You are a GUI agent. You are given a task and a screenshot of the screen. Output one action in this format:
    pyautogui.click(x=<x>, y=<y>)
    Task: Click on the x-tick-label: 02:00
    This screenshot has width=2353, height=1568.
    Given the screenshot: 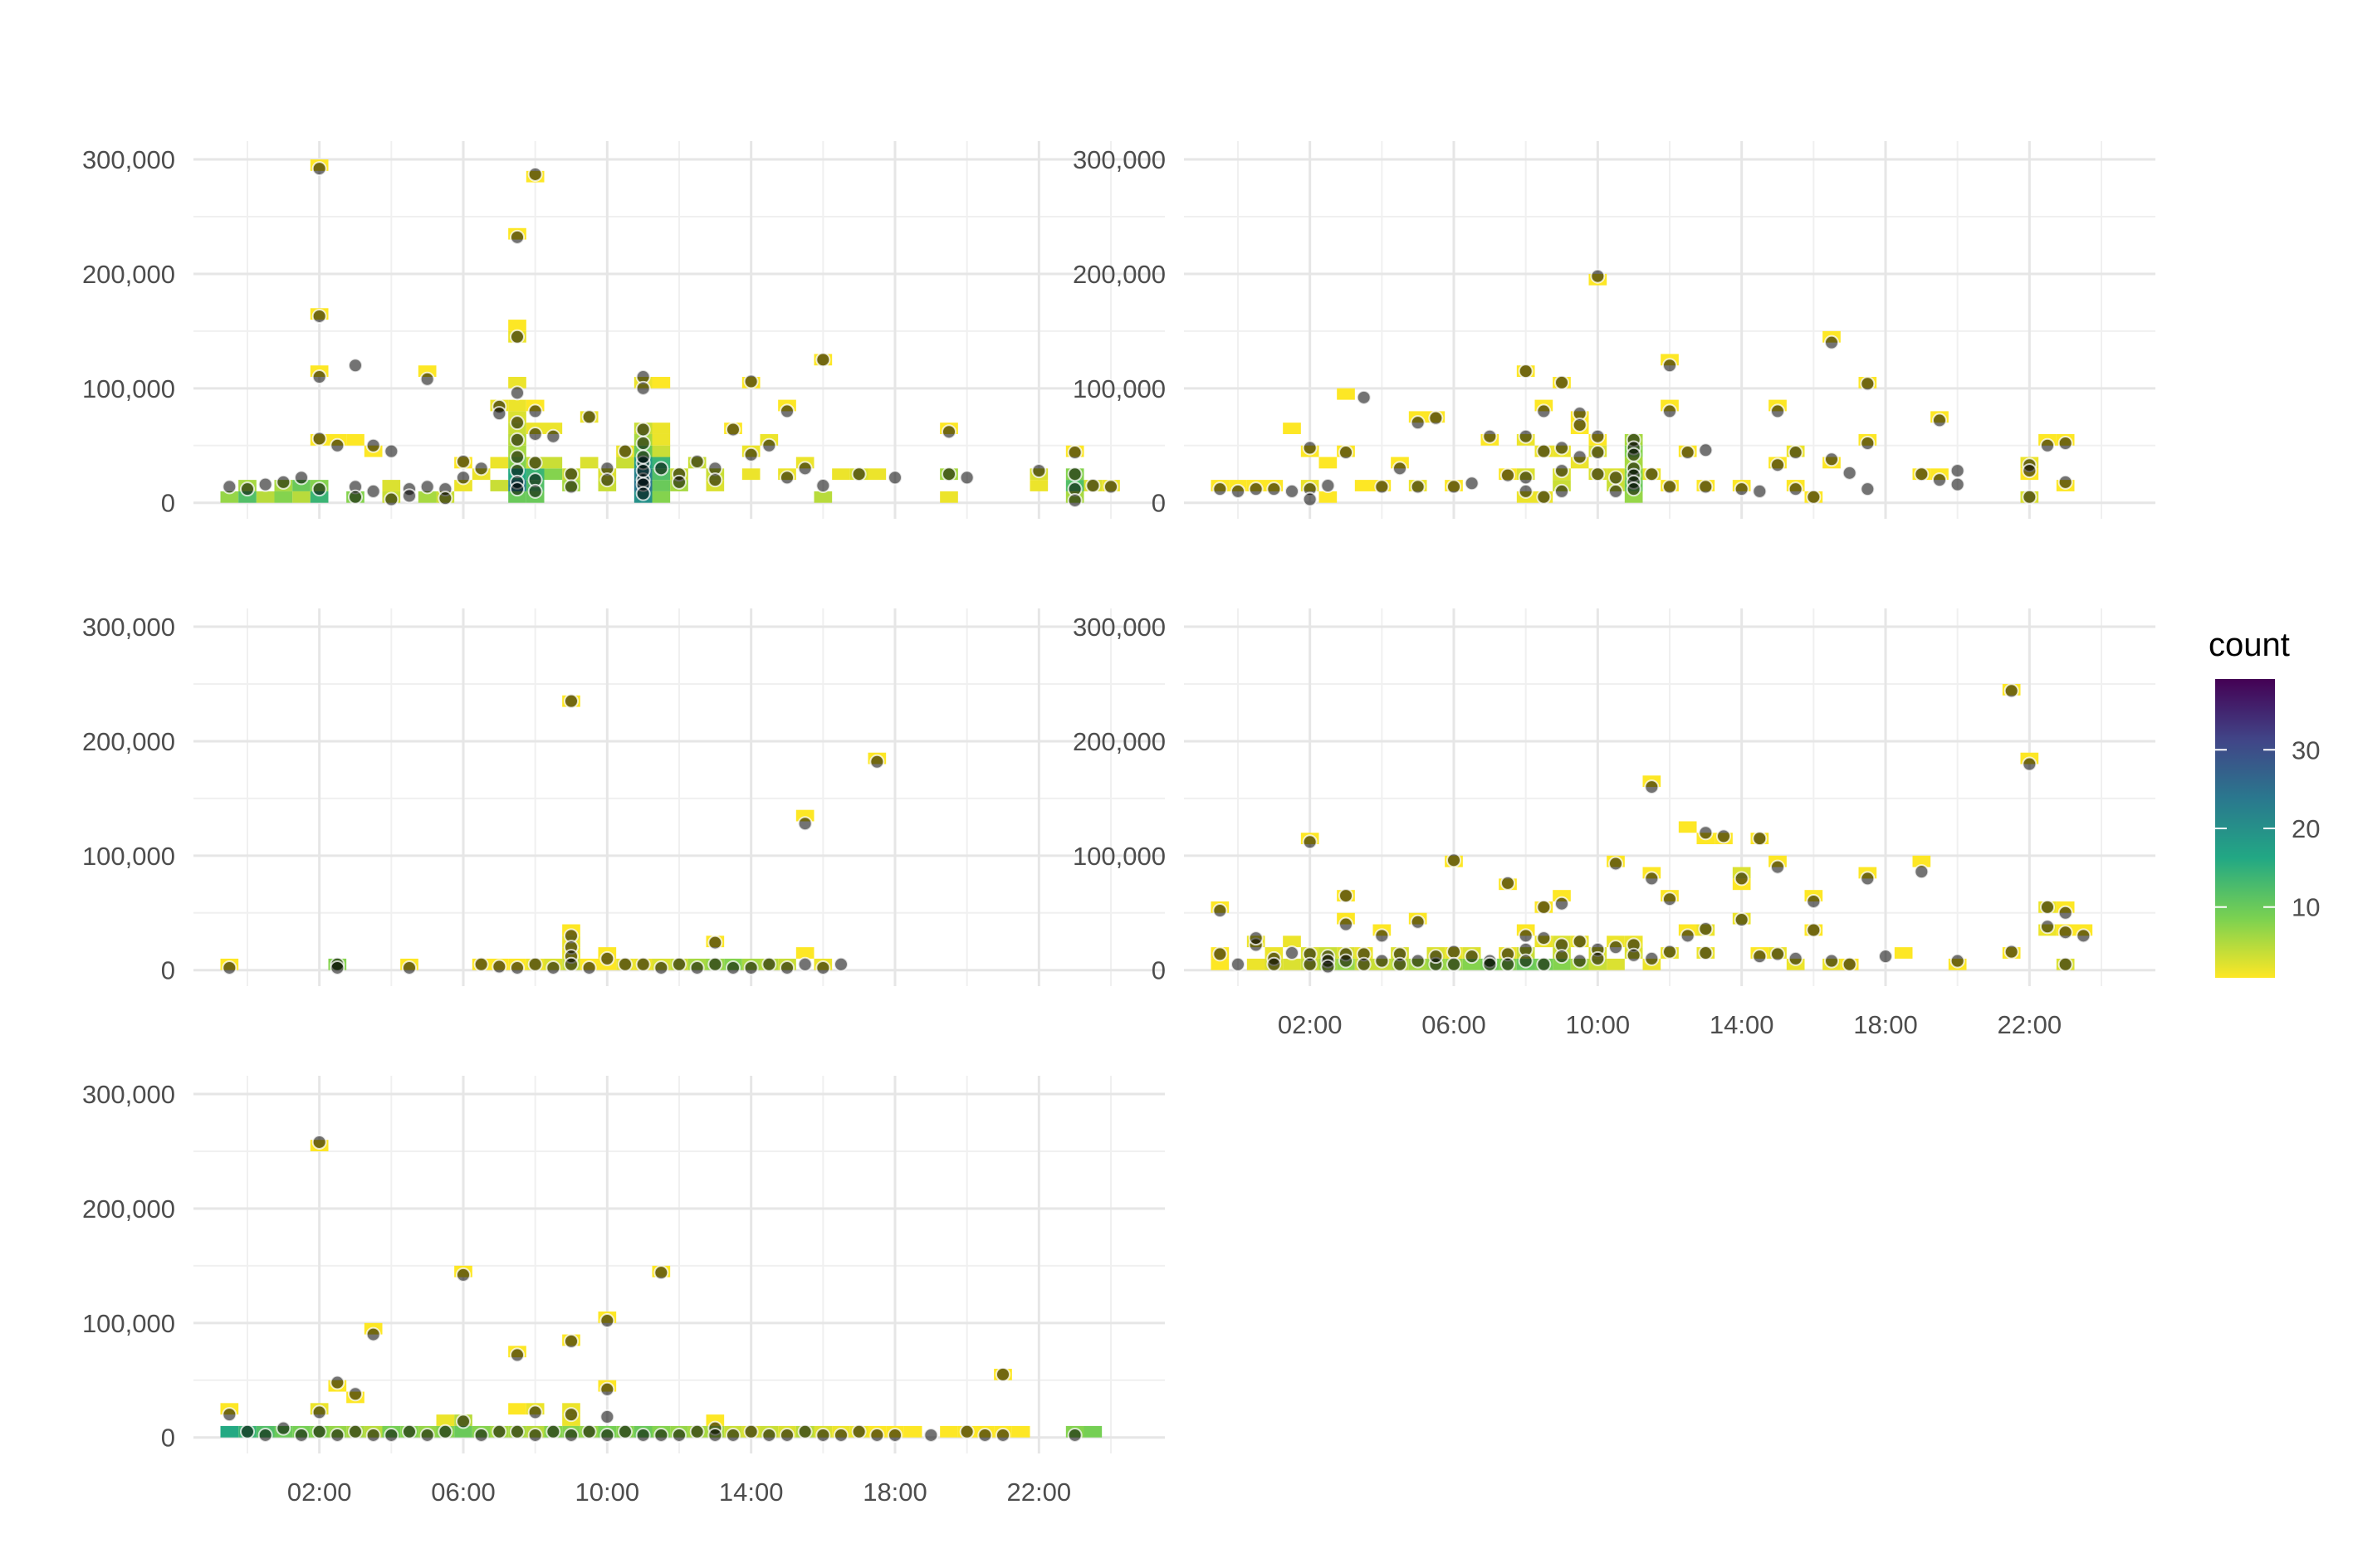 What is the action you would take?
    pyautogui.click(x=319, y=1493)
    